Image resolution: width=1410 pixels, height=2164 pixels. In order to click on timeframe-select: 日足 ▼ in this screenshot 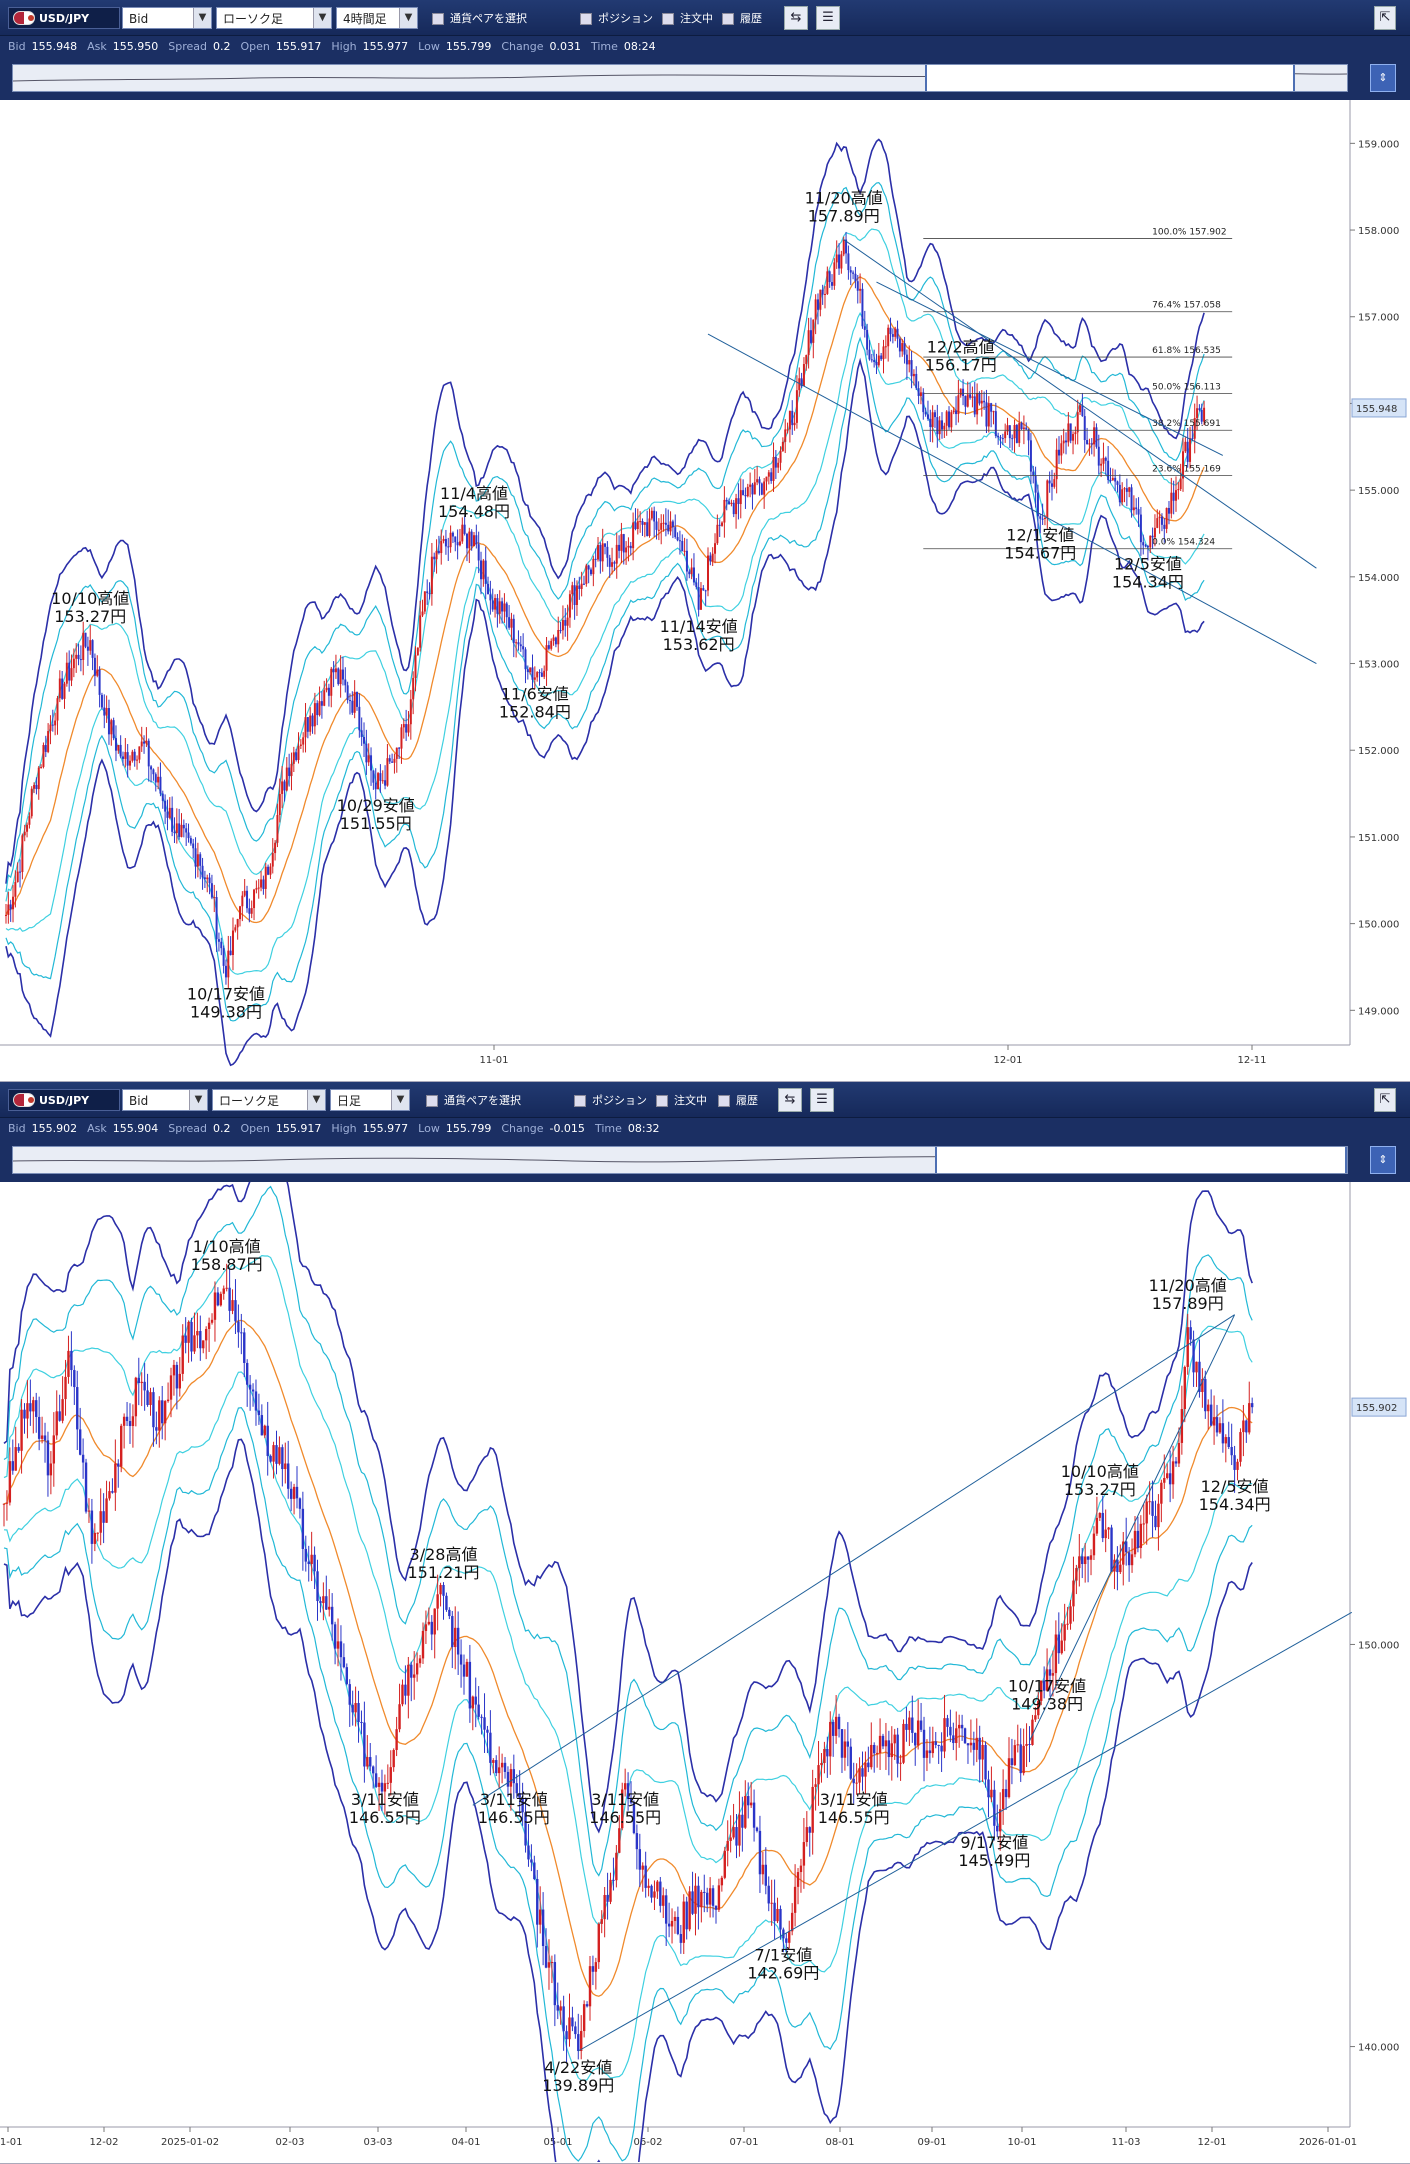, I will do `click(370, 1100)`.